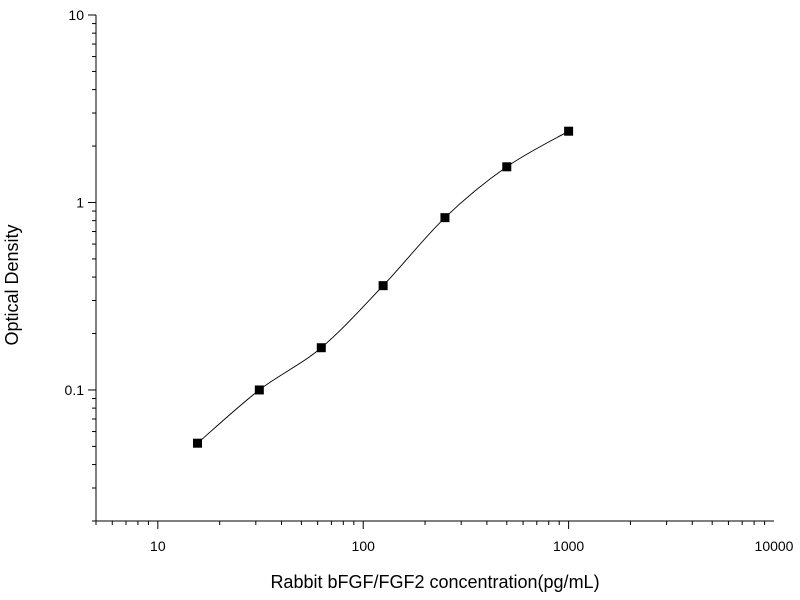 The width and height of the screenshot is (800, 600). What do you see at coordinates (80, 202) in the screenshot?
I see `y-tick-label-1: 1` at bounding box center [80, 202].